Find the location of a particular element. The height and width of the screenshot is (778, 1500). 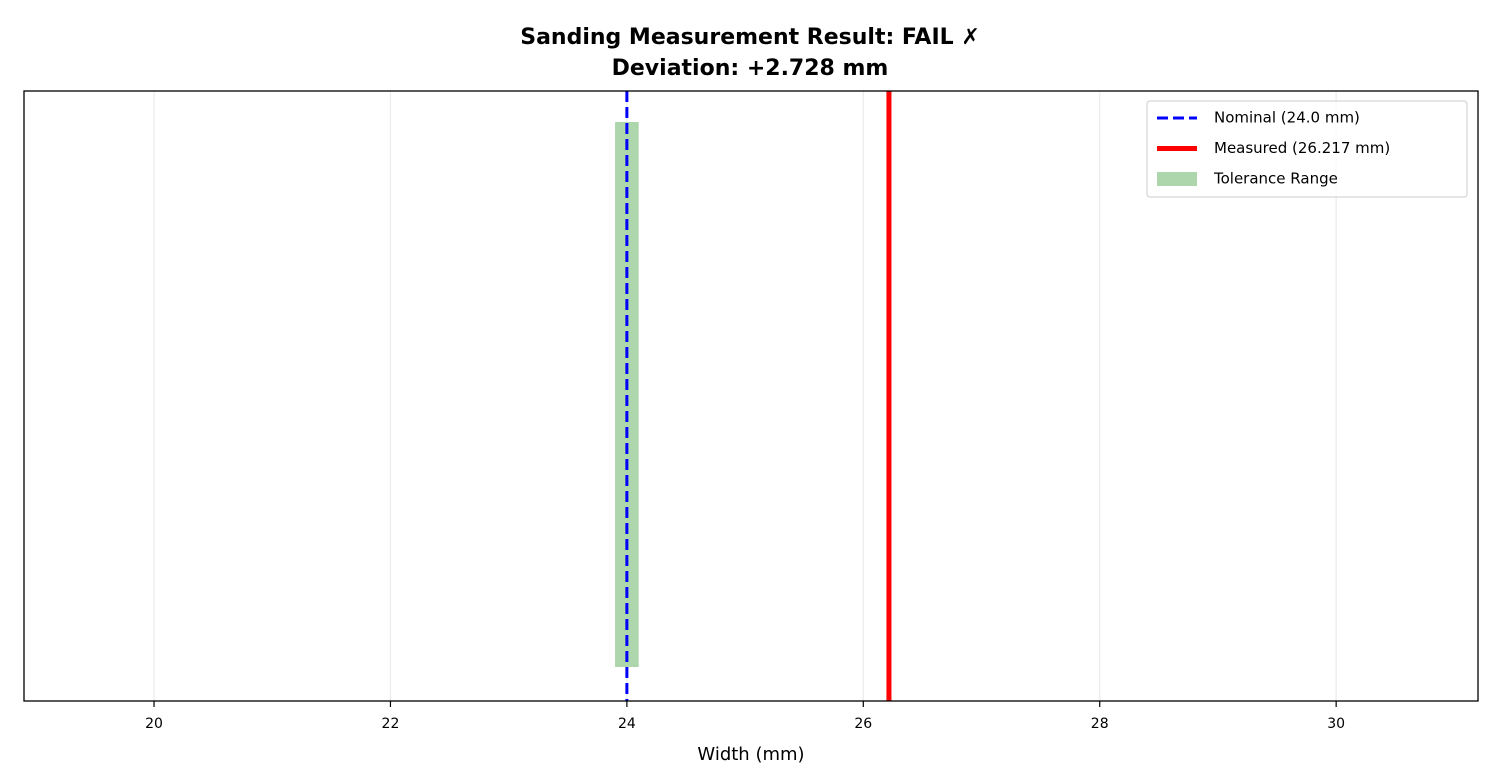

x-axis-label: Width (mm) is located at coordinates (750, 754).